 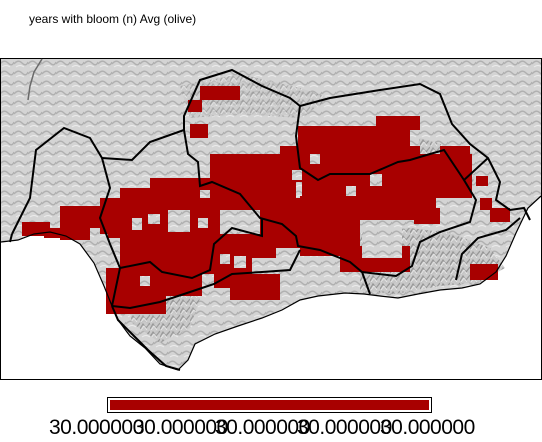 What do you see at coordinates (255, 96) in the screenshot?
I see `morena-relief` at bounding box center [255, 96].